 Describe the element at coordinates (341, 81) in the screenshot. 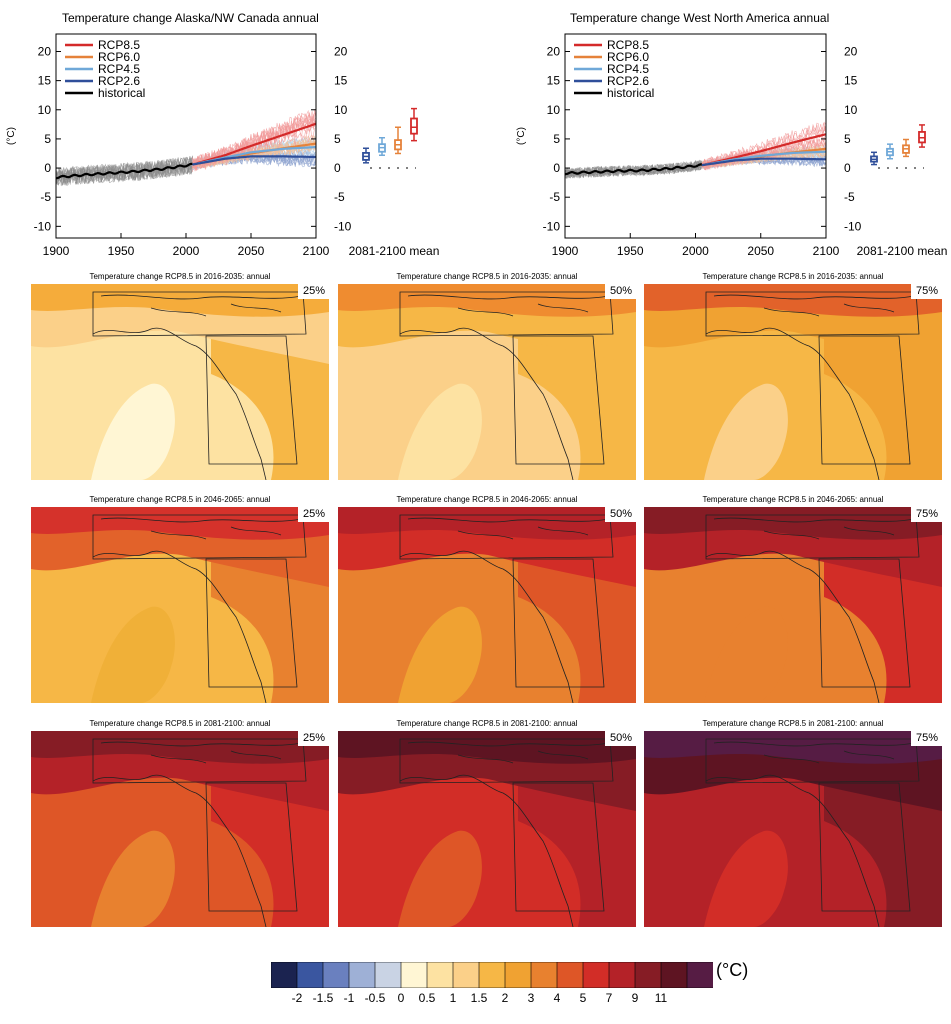

I see `y-tick-label-right: 15` at that location.